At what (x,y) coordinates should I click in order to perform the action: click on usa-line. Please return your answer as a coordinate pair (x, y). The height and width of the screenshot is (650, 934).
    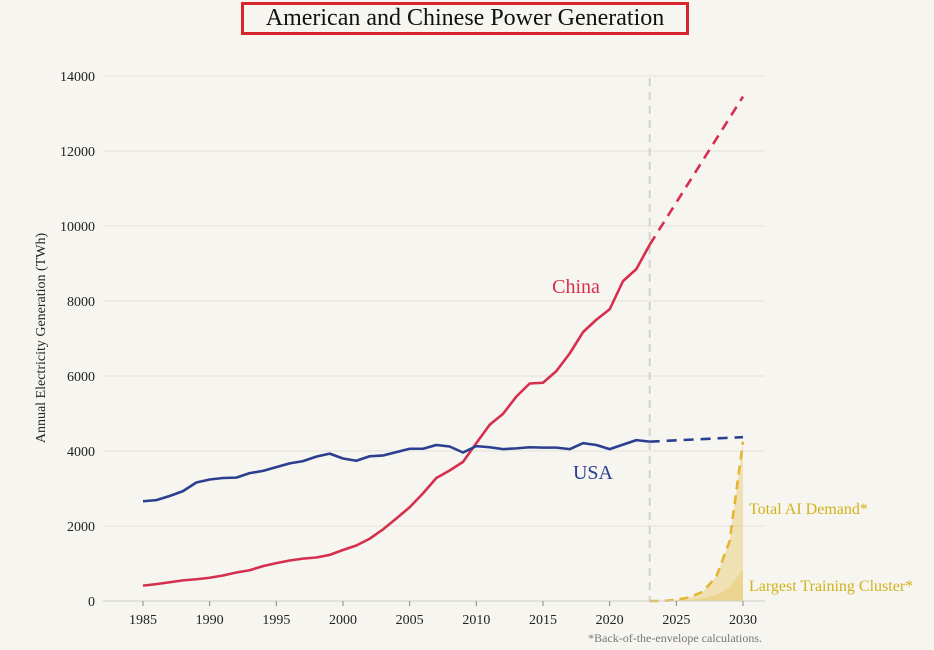
    Looking at the image, I should click on (396, 470).